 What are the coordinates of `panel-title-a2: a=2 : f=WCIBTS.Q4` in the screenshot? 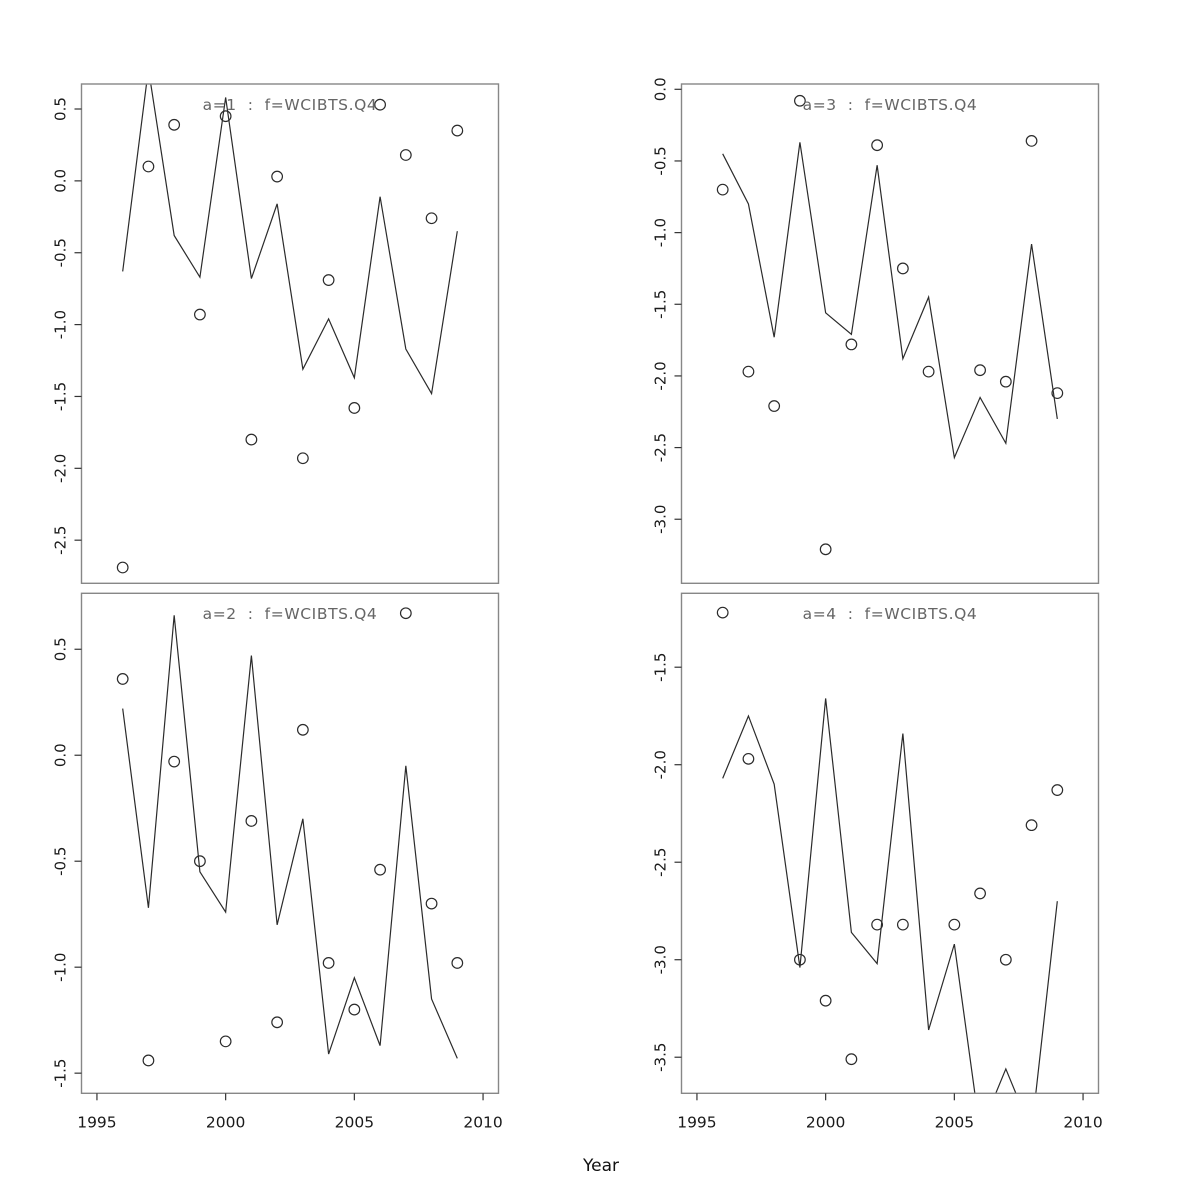 It's located at (290, 614).